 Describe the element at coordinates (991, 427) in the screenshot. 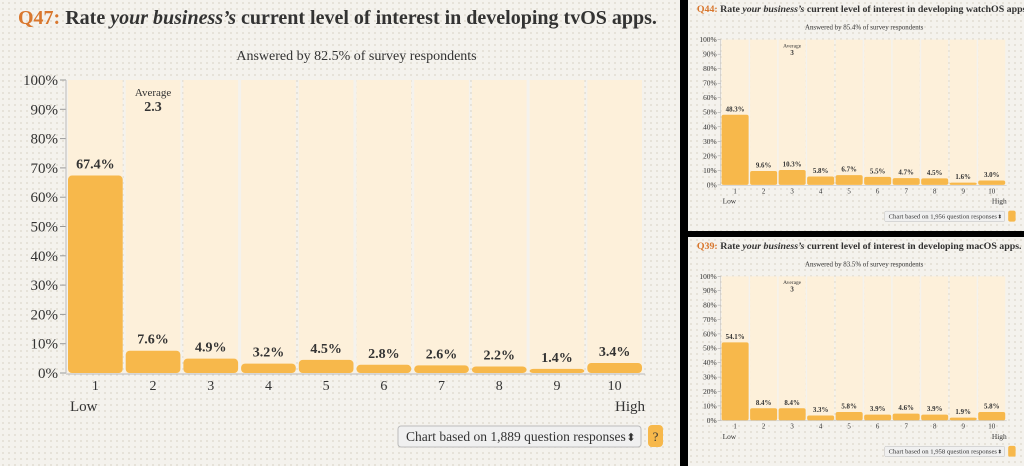

I see `x-tick-label: 10` at that location.